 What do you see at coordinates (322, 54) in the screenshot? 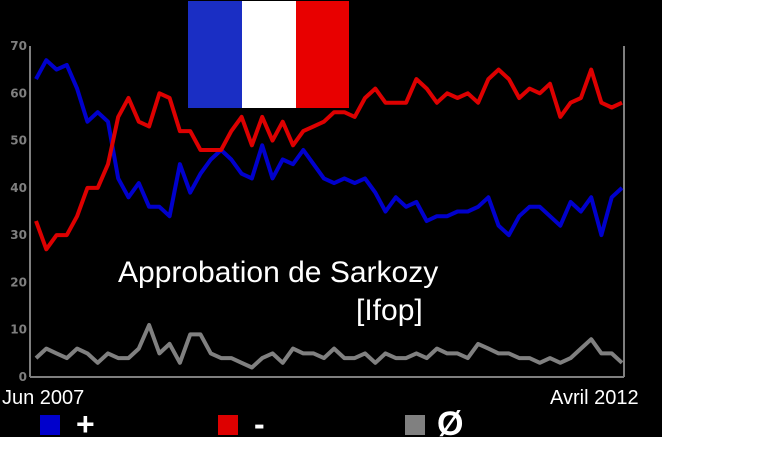
I see `flag-stripe-red` at bounding box center [322, 54].